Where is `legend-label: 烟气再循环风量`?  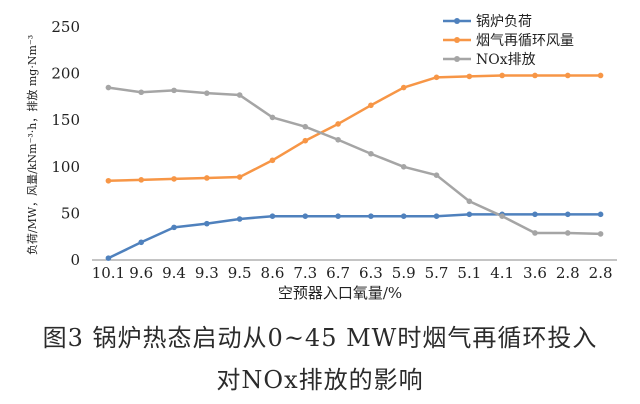 legend-label: 烟气再循环风量 is located at coordinates (525, 41).